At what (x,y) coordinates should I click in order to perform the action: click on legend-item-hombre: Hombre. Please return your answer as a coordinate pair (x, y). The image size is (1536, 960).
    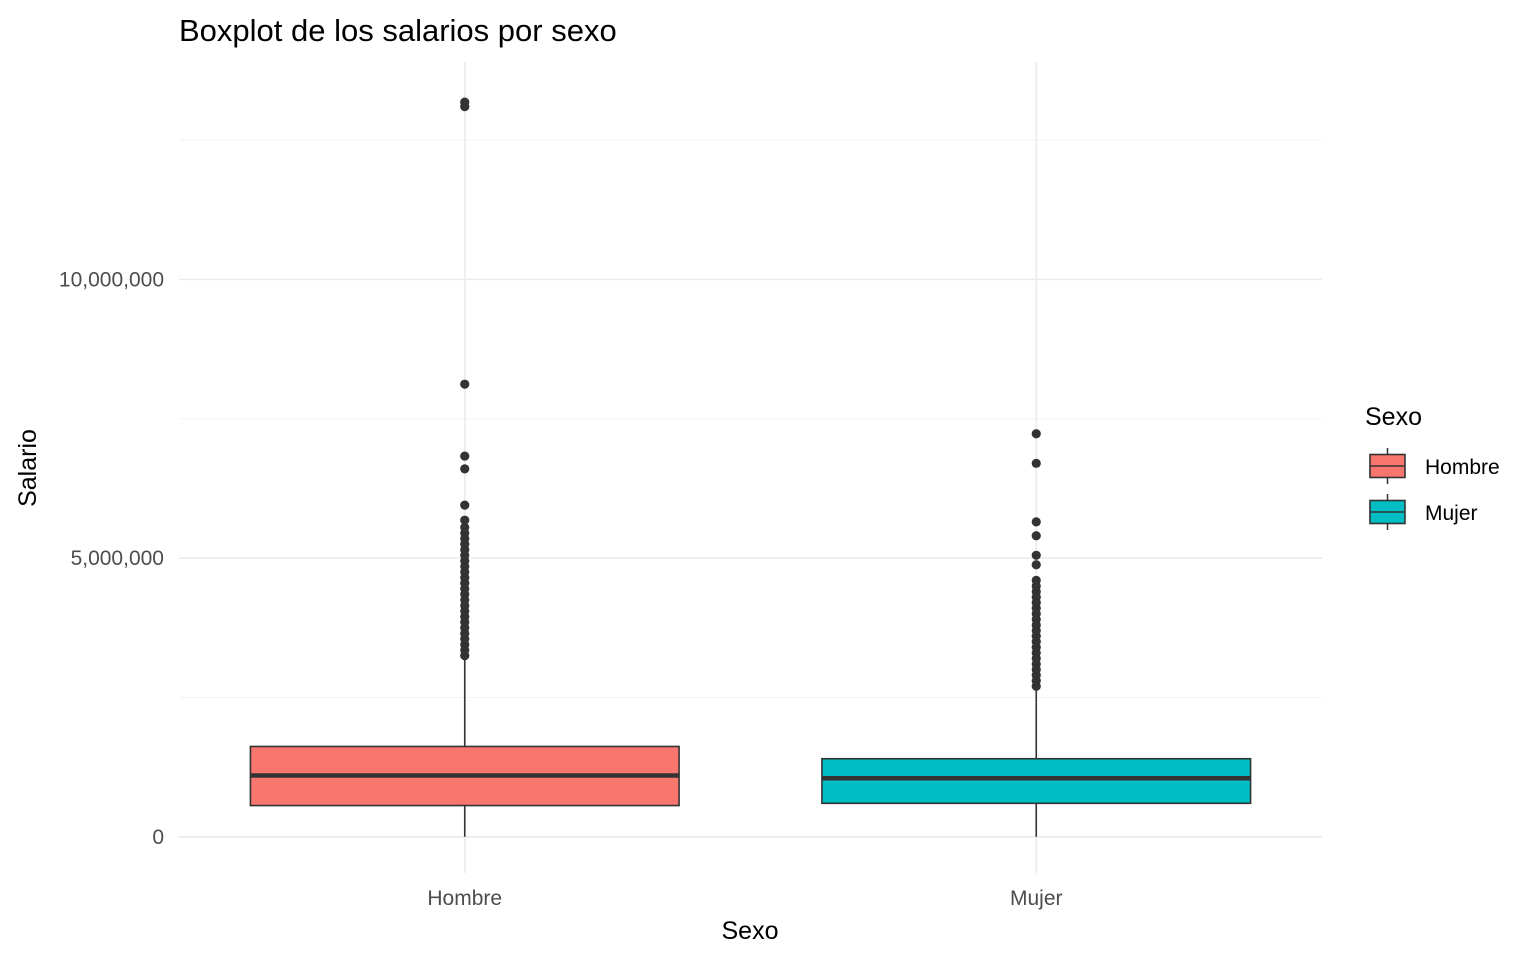
    Looking at the image, I should click on (1434, 466).